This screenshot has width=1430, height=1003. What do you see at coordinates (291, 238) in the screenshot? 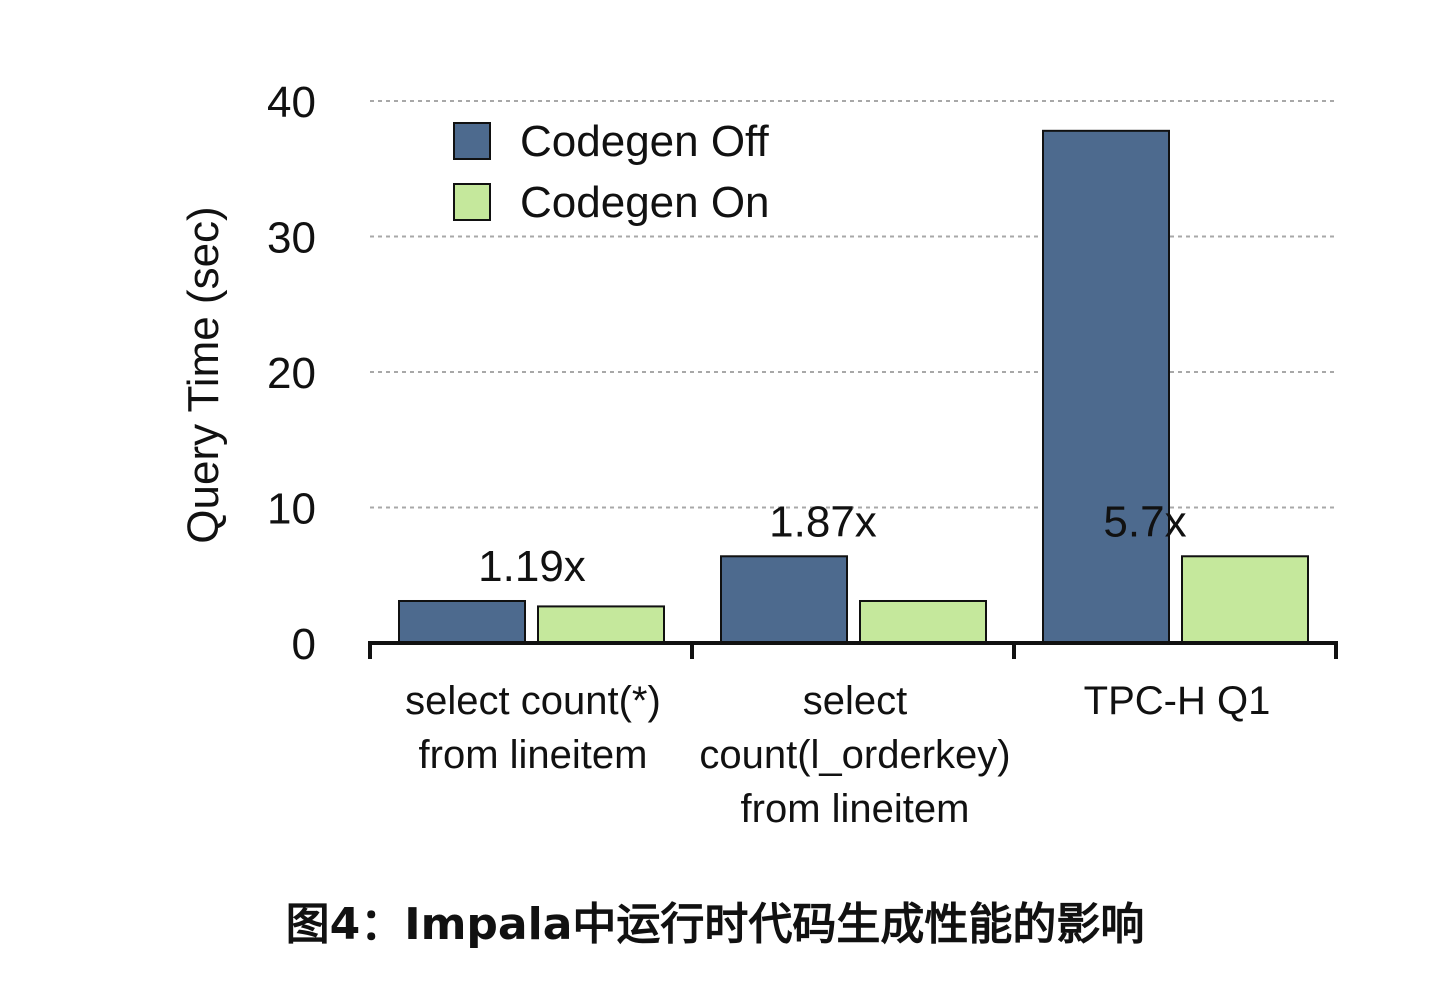
I see `y-tick-label: 30` at bounding box center [291, 238].